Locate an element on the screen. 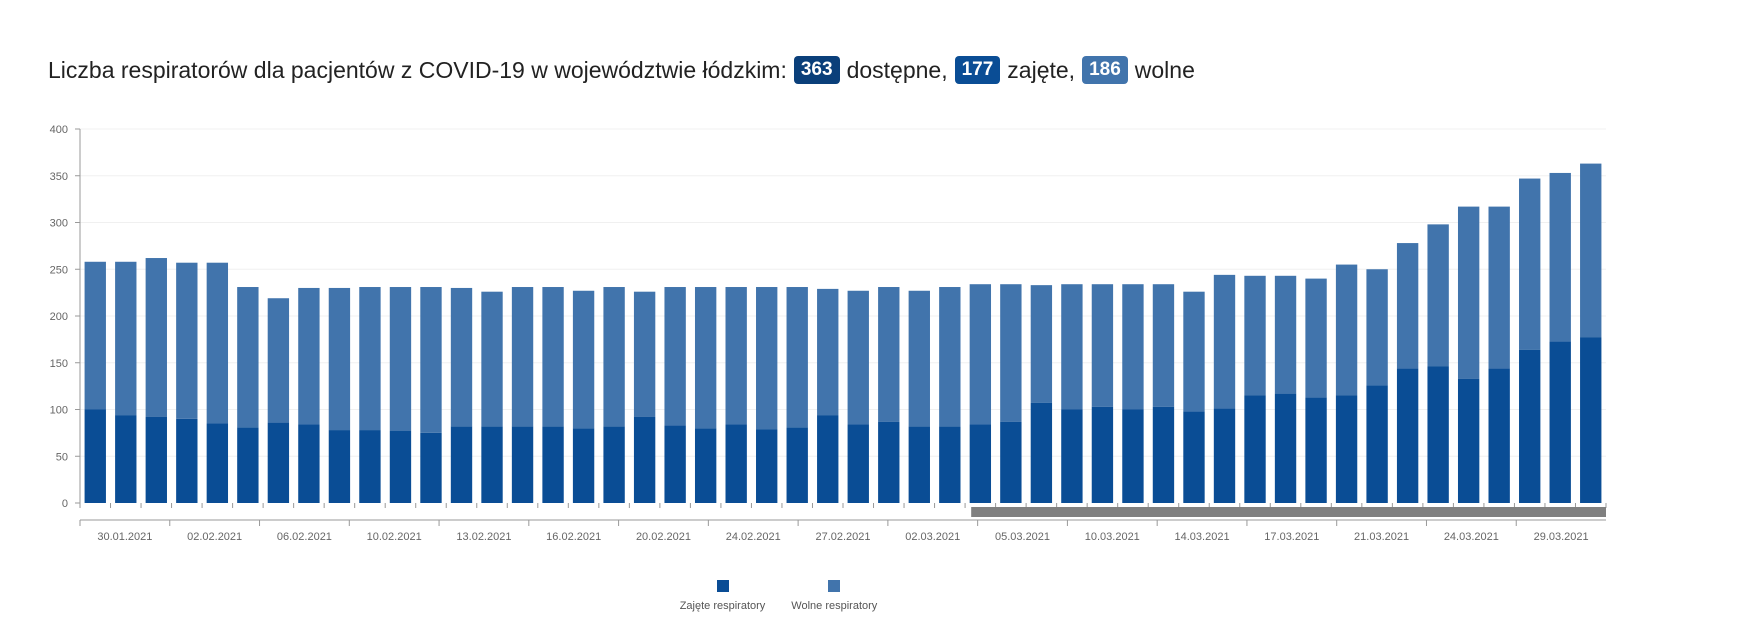 The width and height of the screenshot is (1747, 629). chart-legend: Zajęte respiratory Wolne respiratory is located at coordinates (826, 596).